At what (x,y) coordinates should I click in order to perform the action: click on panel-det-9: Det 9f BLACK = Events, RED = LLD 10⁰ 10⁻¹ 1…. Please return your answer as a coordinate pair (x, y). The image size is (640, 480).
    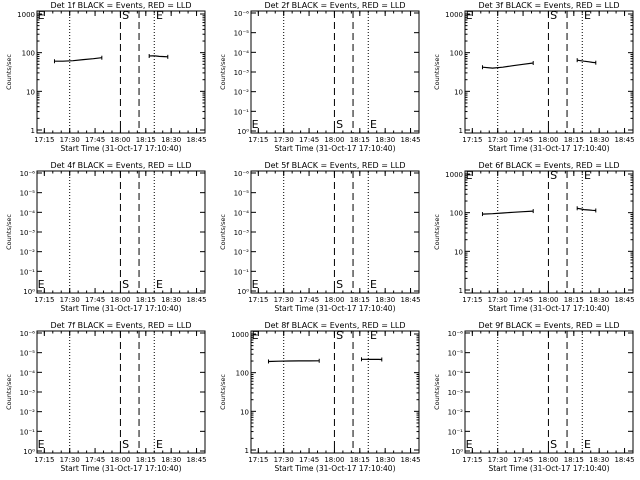
    Looking at the image, I should click on (534, 397).